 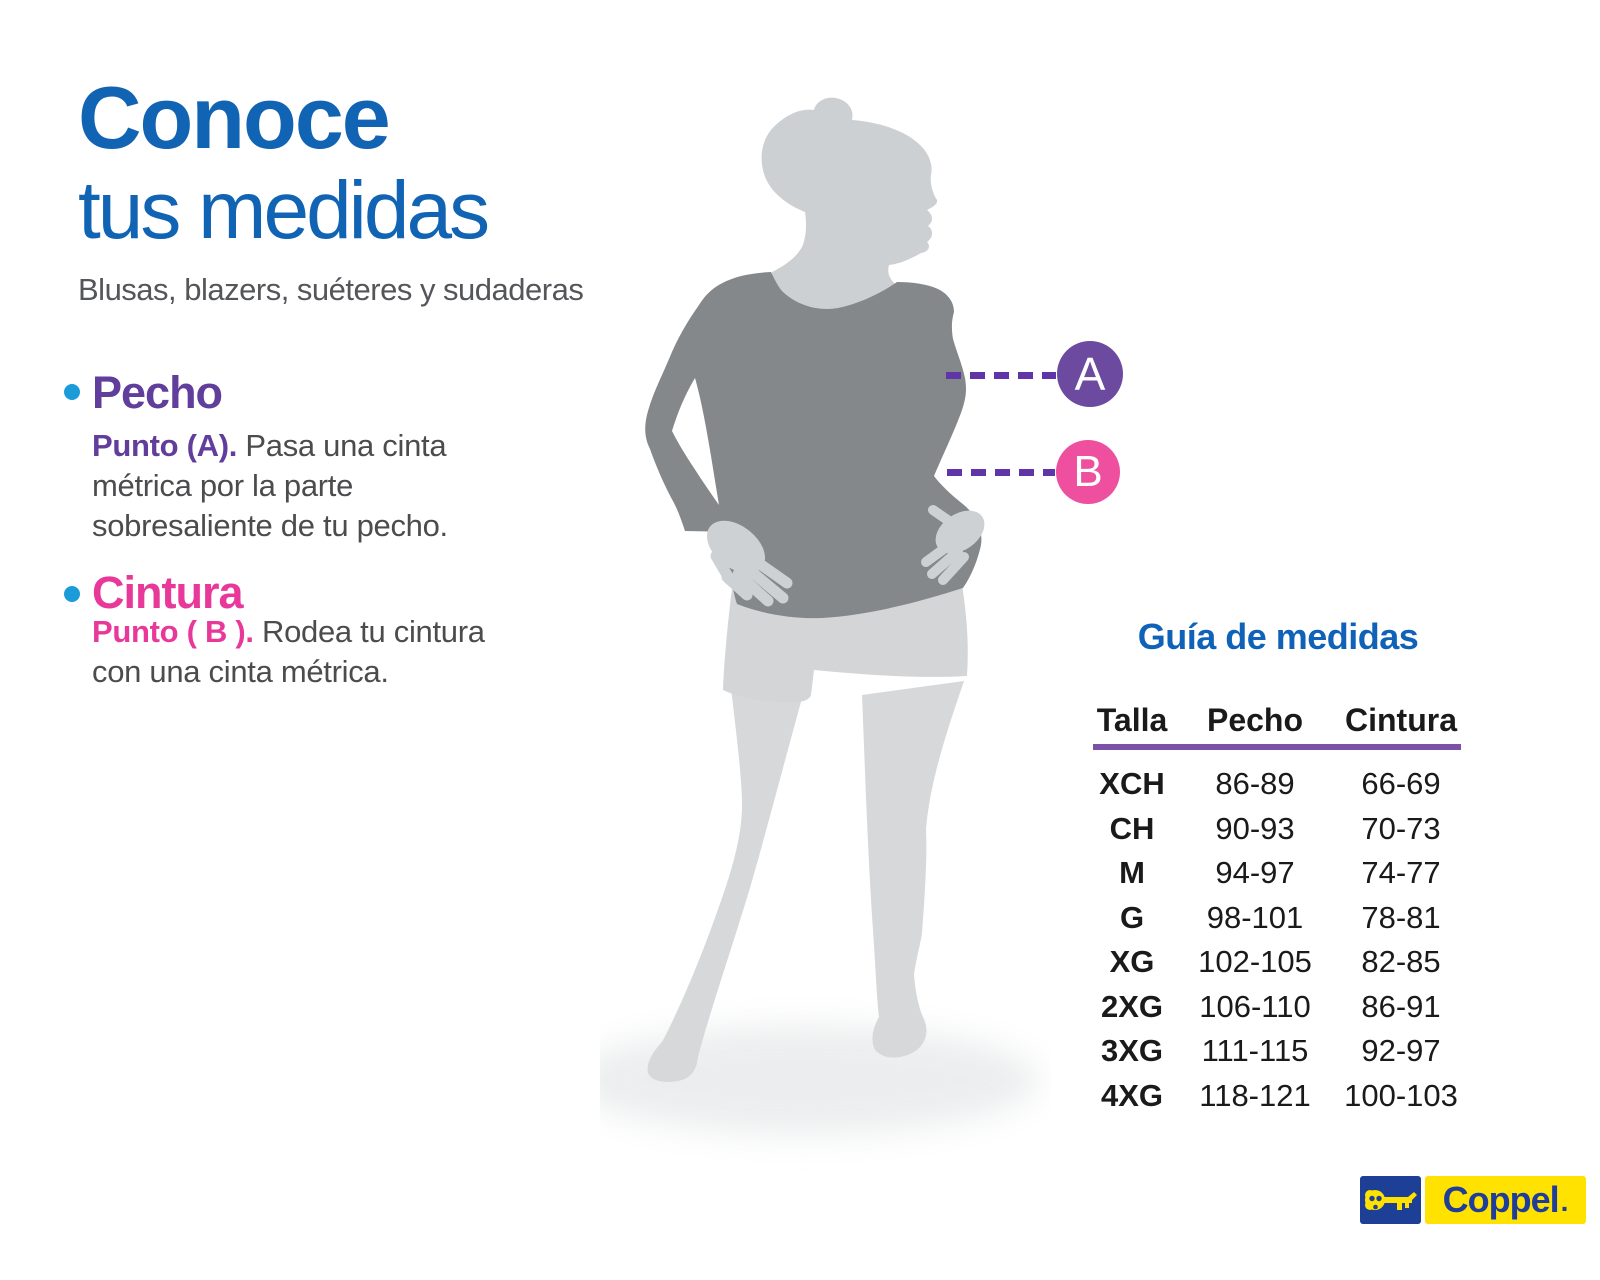 I want to click on point-a-badge: A, so click(x=1090, y=374).